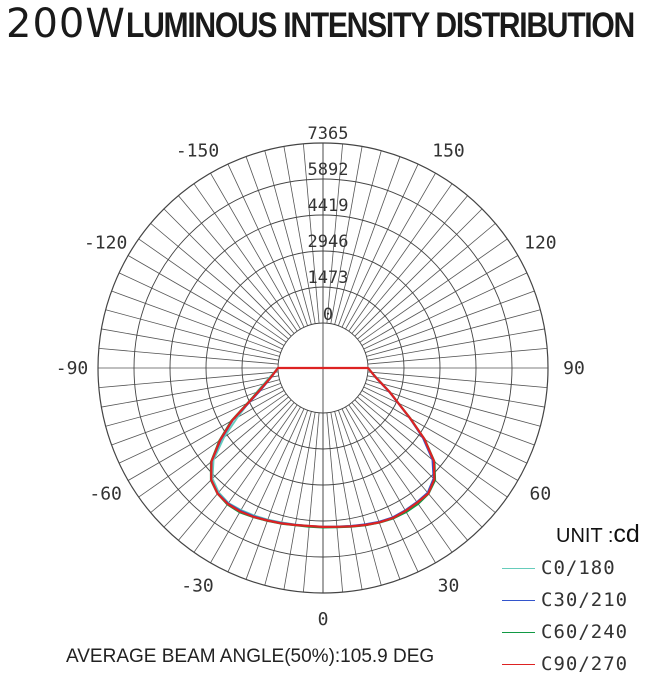  Describe the element at coordinates (250, 656) in the screenshot. I see `beam-angle-text: AVERAGE BEAM ANGLE(50%):105.9 DEG` at that location.